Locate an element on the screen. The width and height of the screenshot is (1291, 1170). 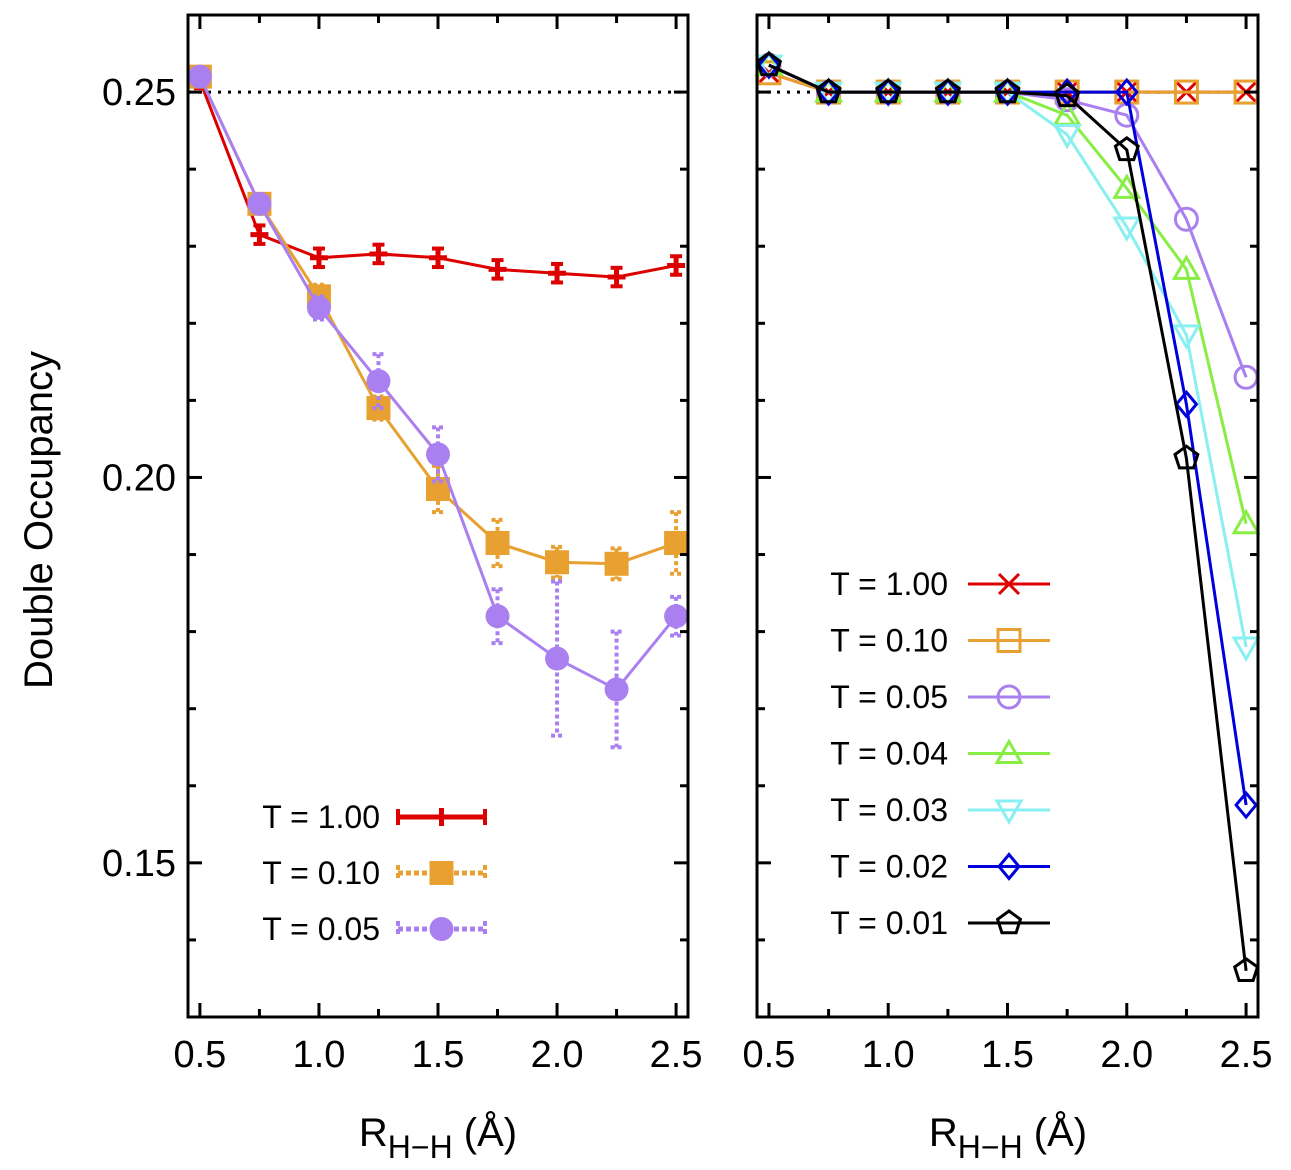
left-x-axis-title-main: R is located at coordinates (373, 1133).